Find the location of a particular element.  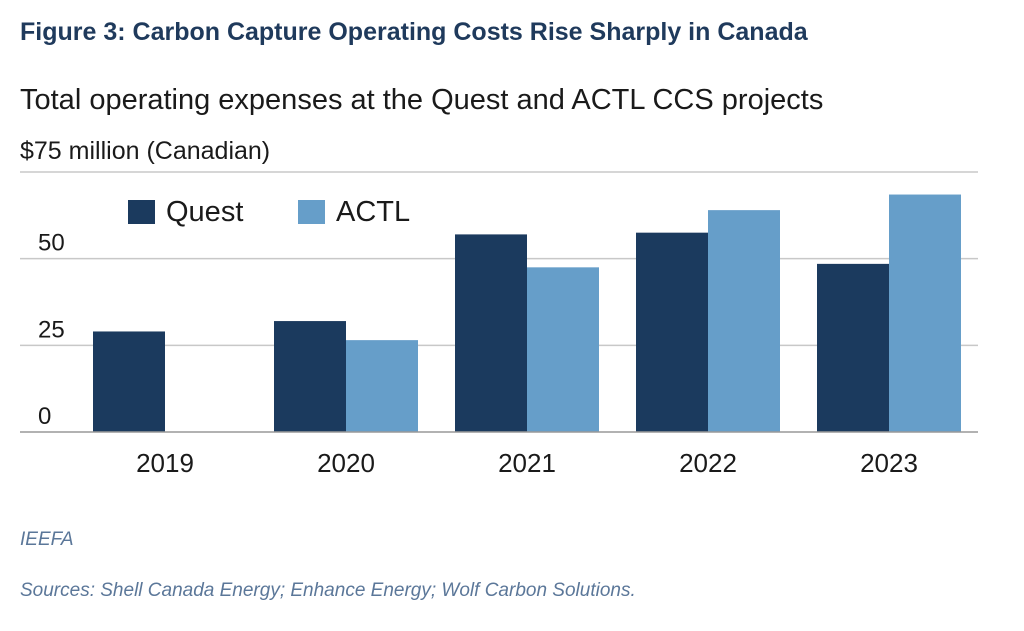

y-tick-label: 0 is located at coordinates (44, 416).